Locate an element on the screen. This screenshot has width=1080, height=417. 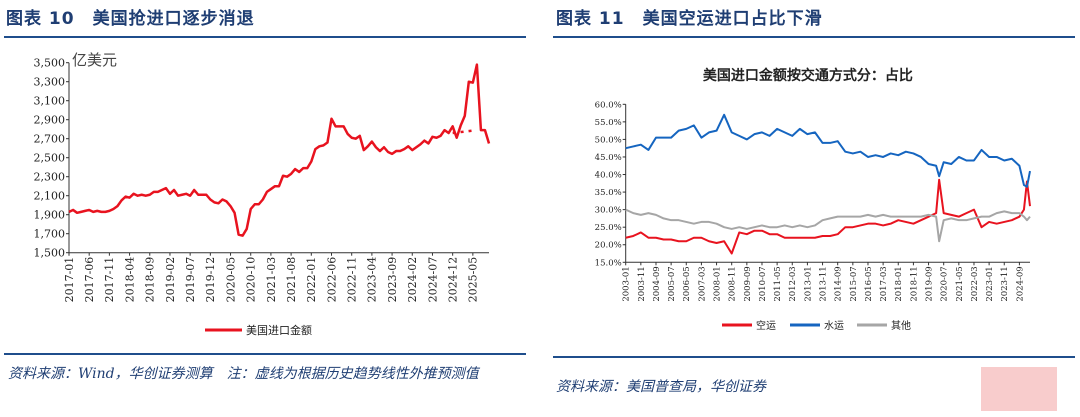
right-x-tick-label: 2003-01 is located at coordinates (627, 283).